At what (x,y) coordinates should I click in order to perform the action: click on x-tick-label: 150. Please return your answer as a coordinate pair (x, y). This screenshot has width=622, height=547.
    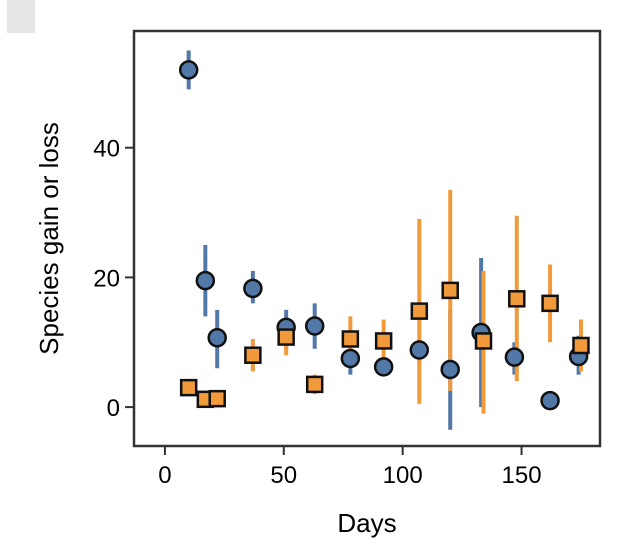
    Looking at the image, I should click on (522, 475).